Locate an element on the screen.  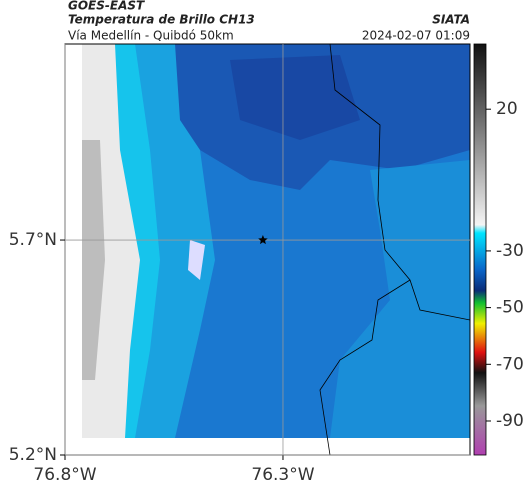
colorbar-tick-label: -50 is located at coordinates (510, 308).